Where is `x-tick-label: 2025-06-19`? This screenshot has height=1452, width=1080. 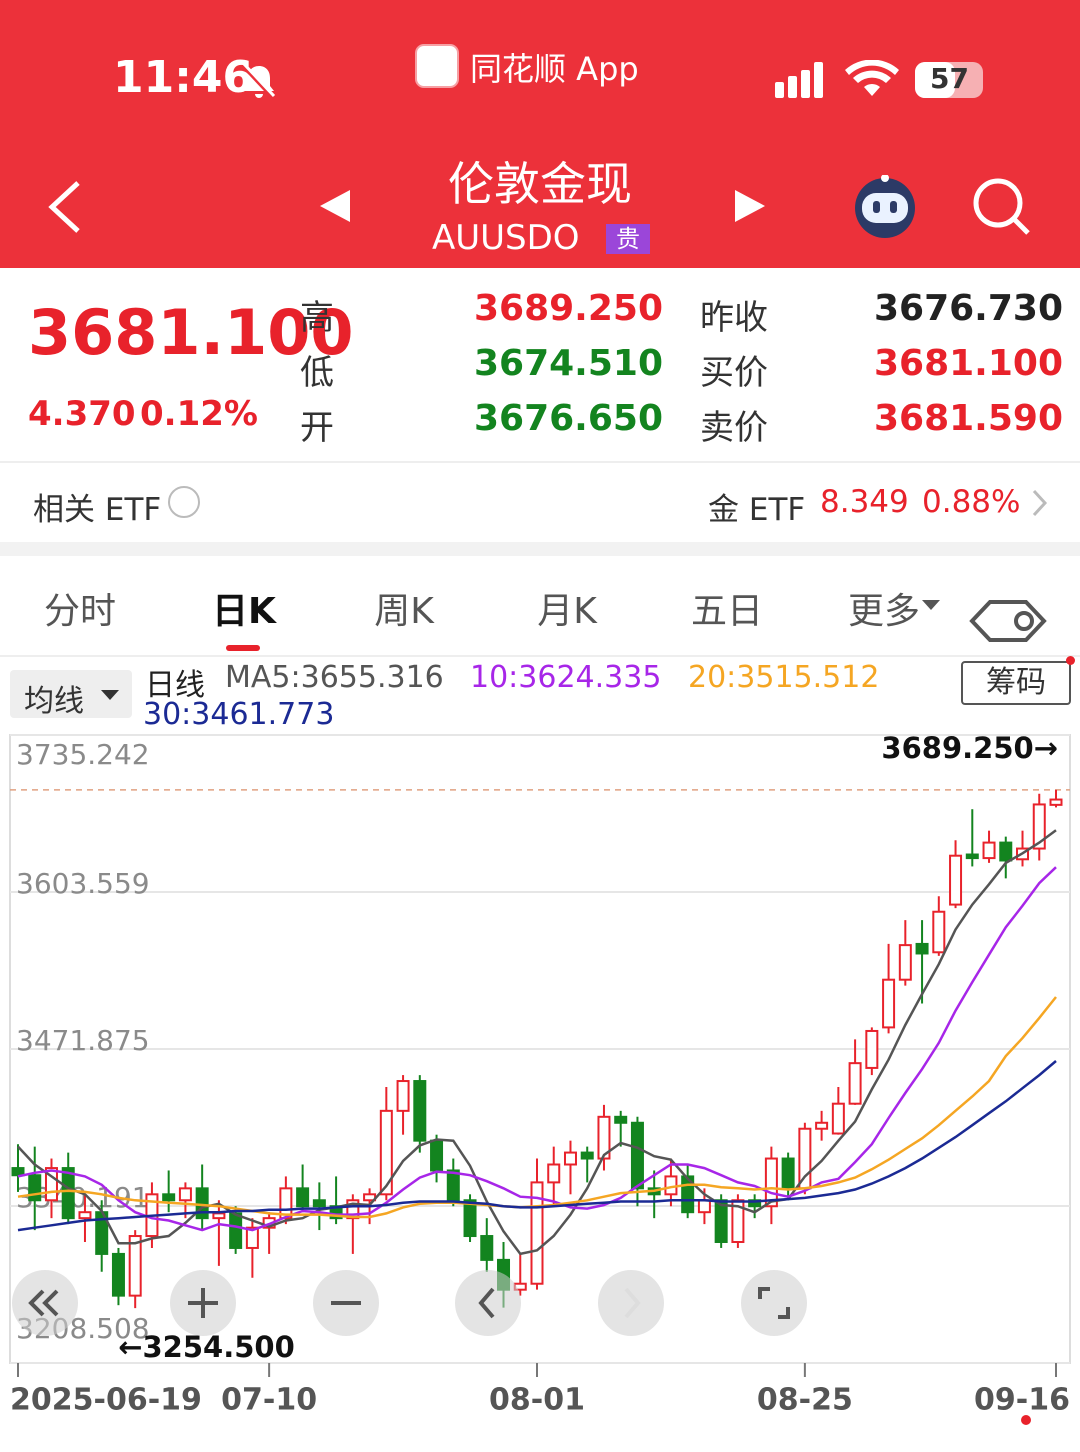 x-tick-label: 2025-06-19 is located at coordinates (106, 1400).